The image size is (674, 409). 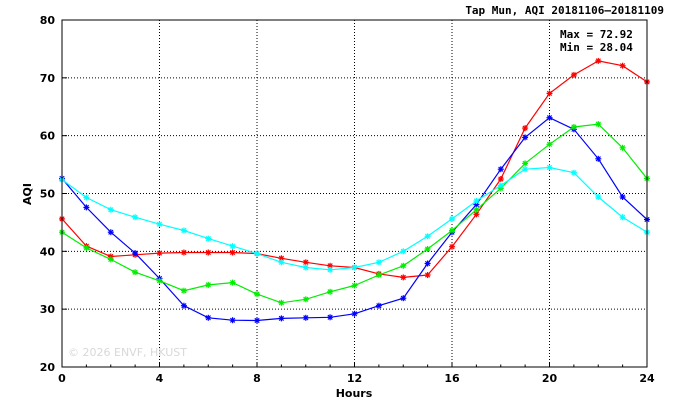 What do you see at coordinates (27, 194) in the screenshot?
I see `y-axis-title: AQI` at bounding box center [27, 194].